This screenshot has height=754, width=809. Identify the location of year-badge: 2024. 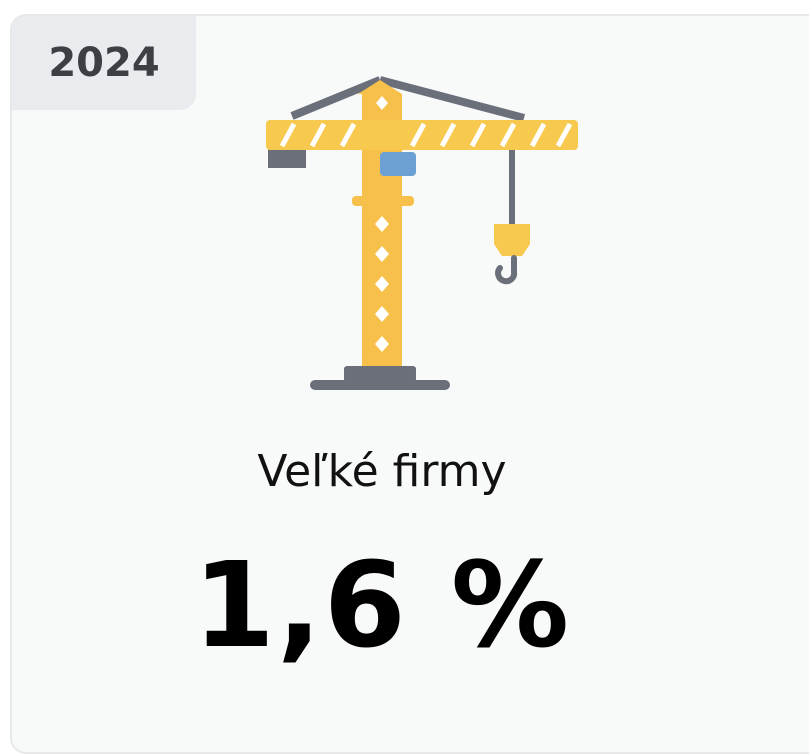
(104, 63).